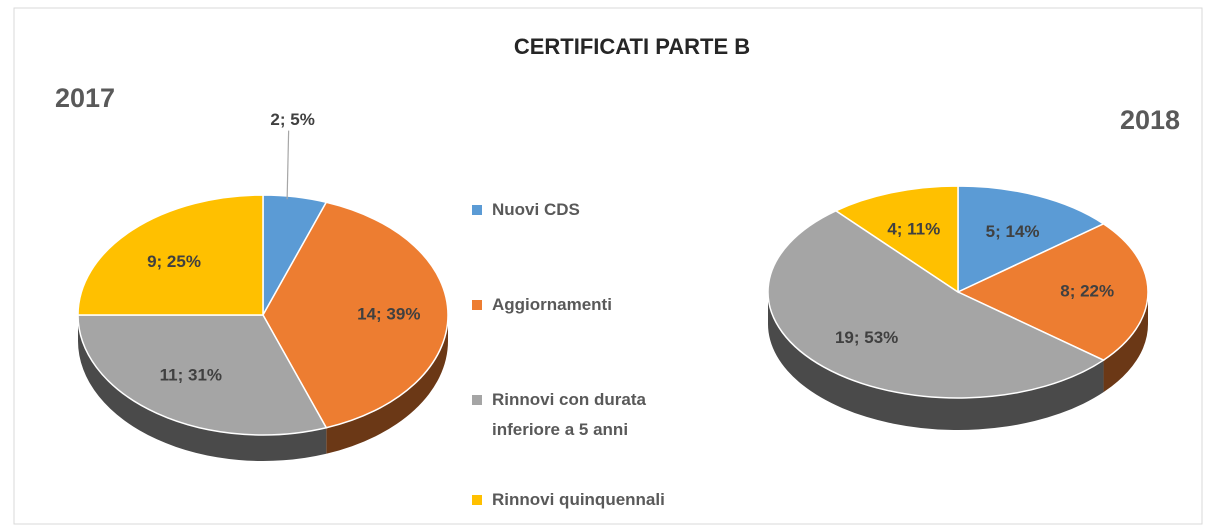 The height and width of the screenshot is (526, 1211). What do you see at coordinates (174, 261) in the screenshot?
I see `data-label: 9; 25%` at bounding box center [174, 261].